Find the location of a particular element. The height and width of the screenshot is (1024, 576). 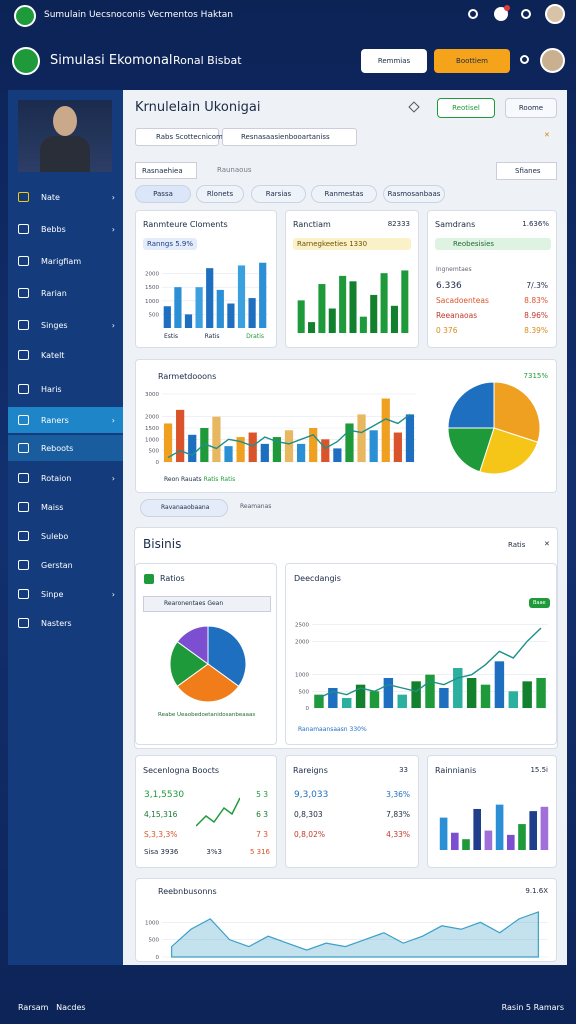

search-box: Rabs Scottecnicom is located at coordinates (179, 137).